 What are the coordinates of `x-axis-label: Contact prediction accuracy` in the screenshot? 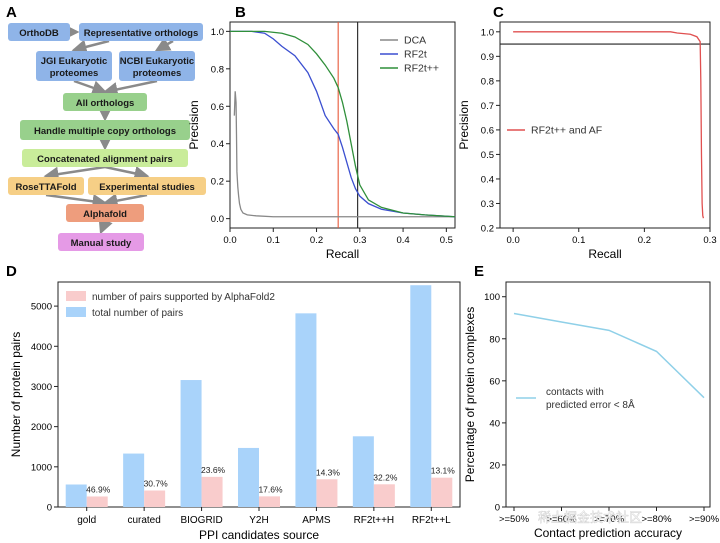 It's located at (608, 533).